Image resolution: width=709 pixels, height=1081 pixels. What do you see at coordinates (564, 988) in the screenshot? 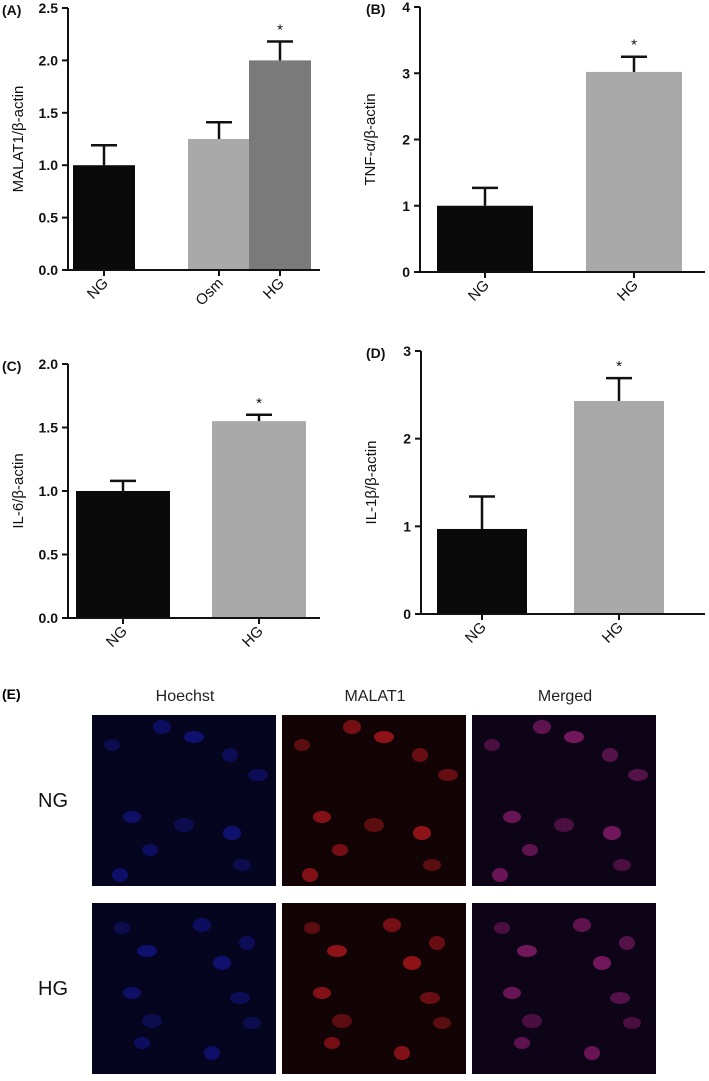
I see `image-hg-merged` at bounding box center [564, 988].